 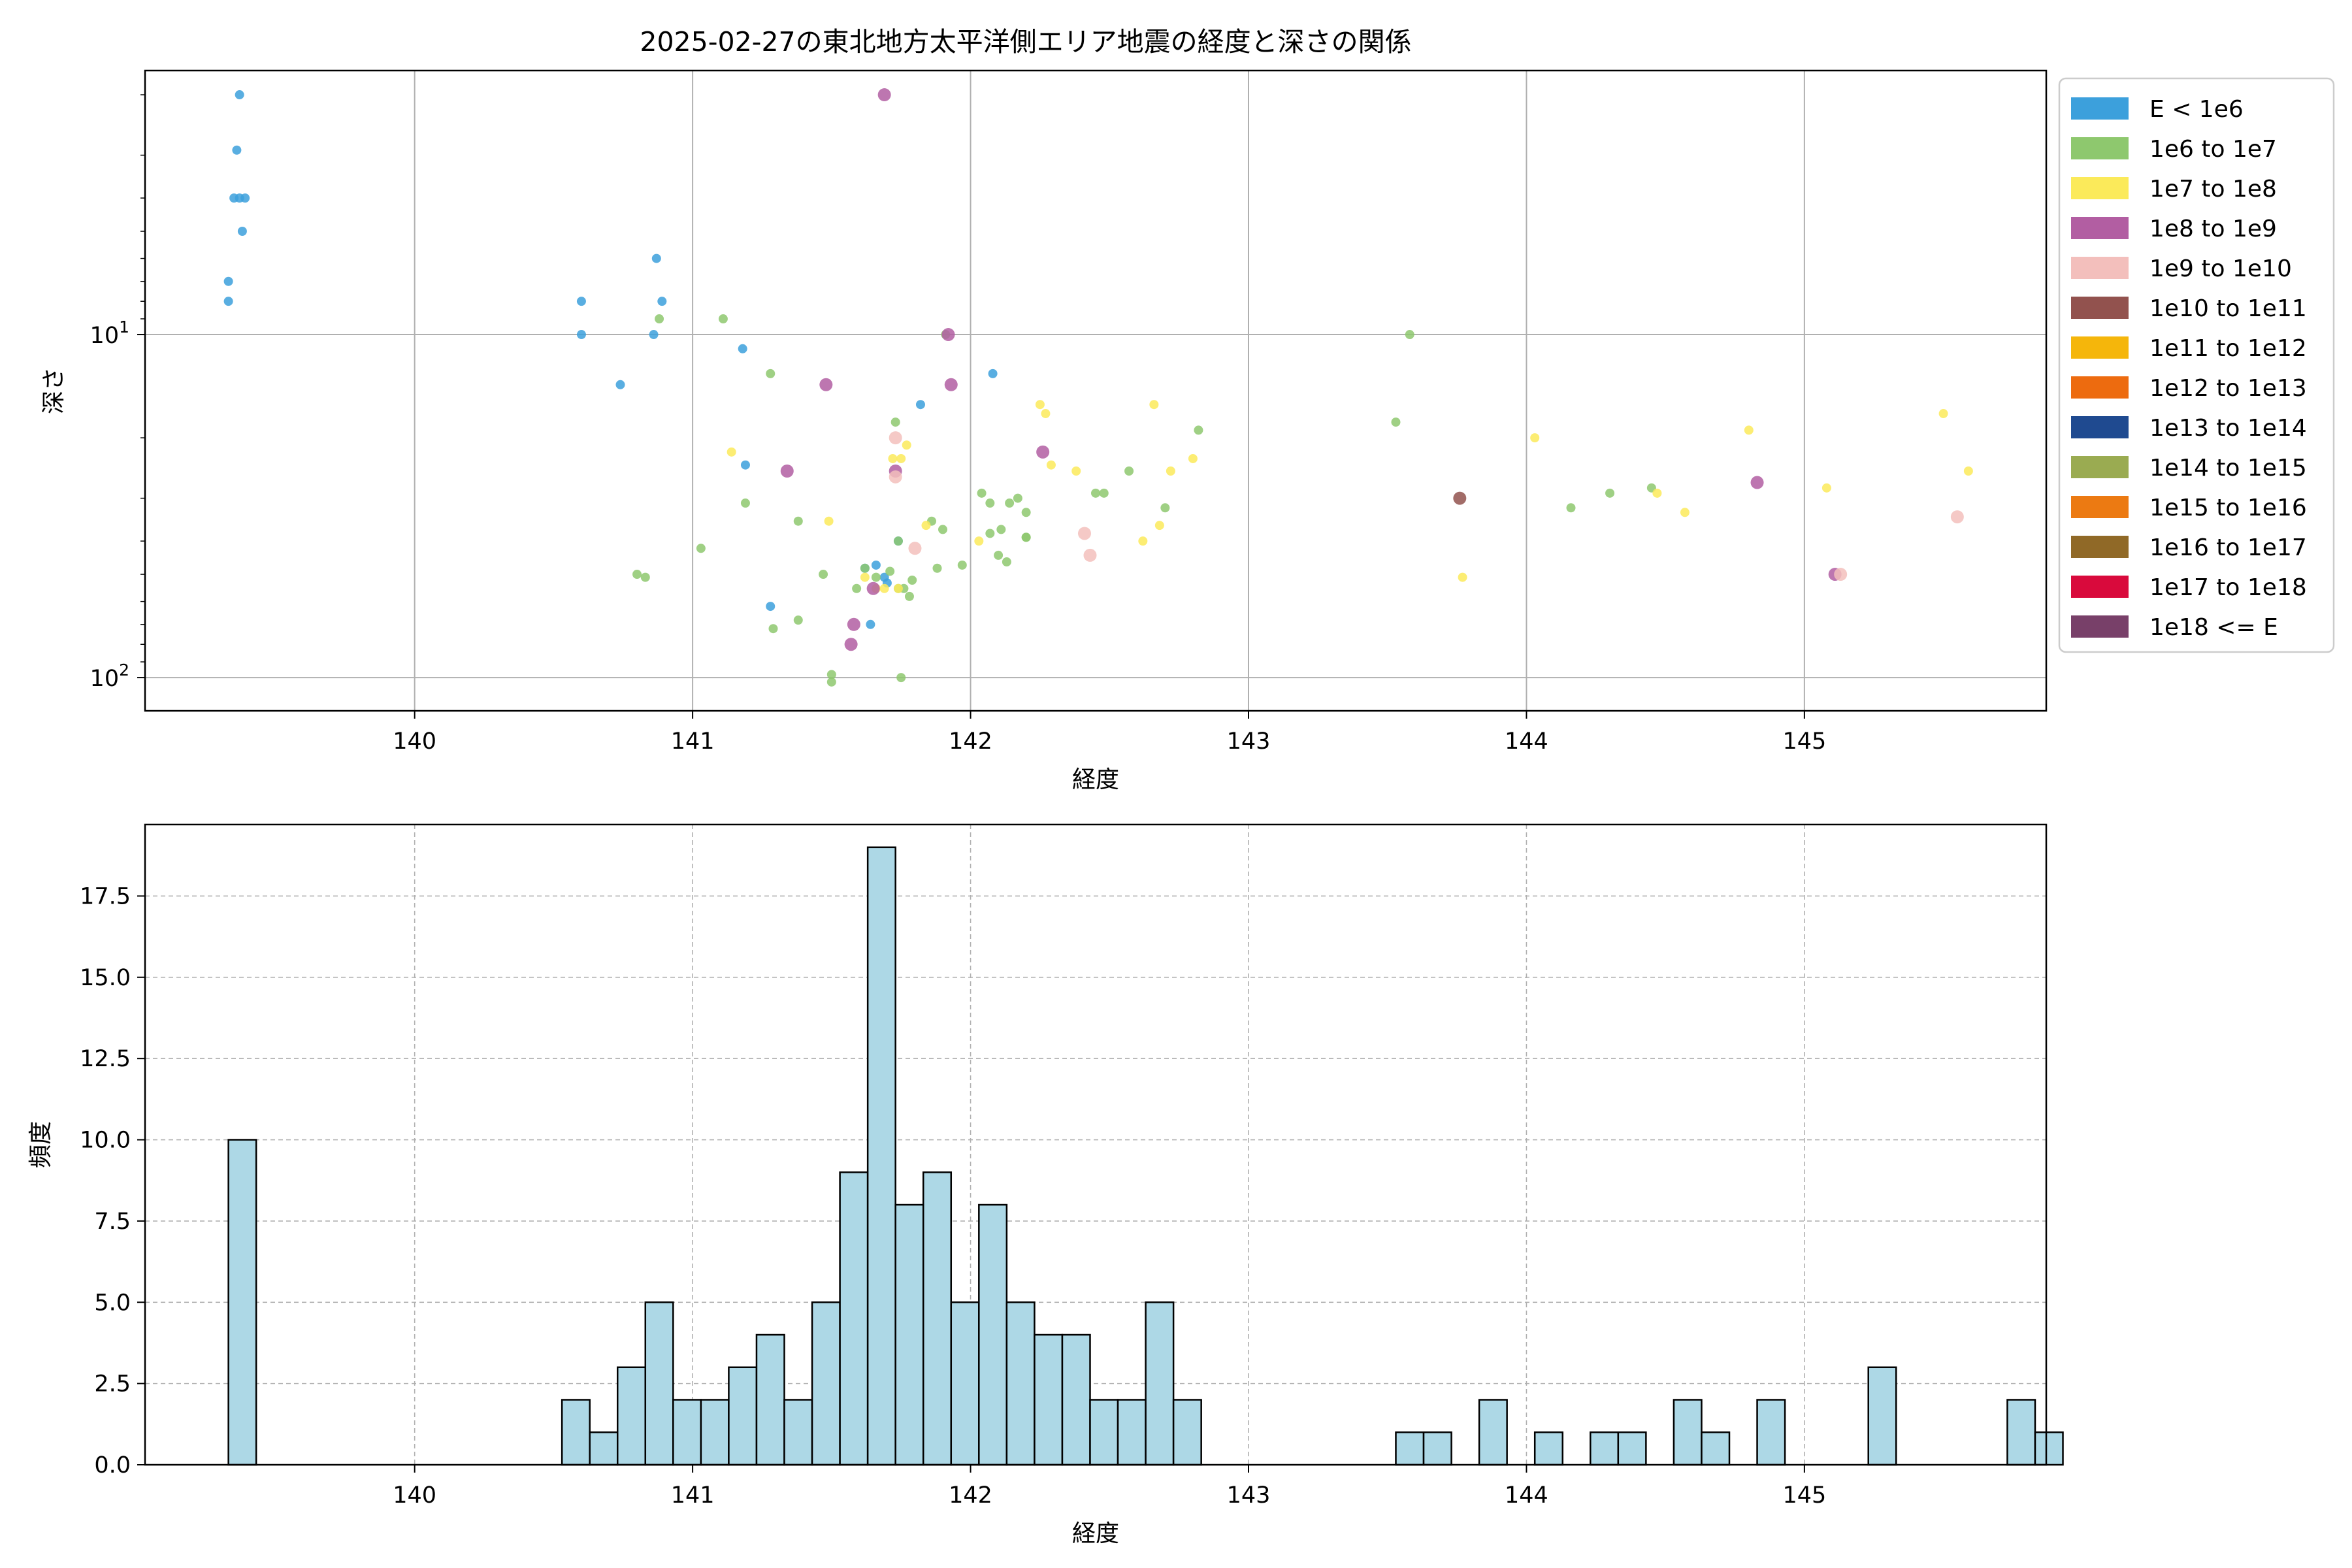 What do you see at coordinates (2228, 428) in the screenshot?
I see `legend-label: 1e13 to 1e14` at bounding box center [2228, 428].